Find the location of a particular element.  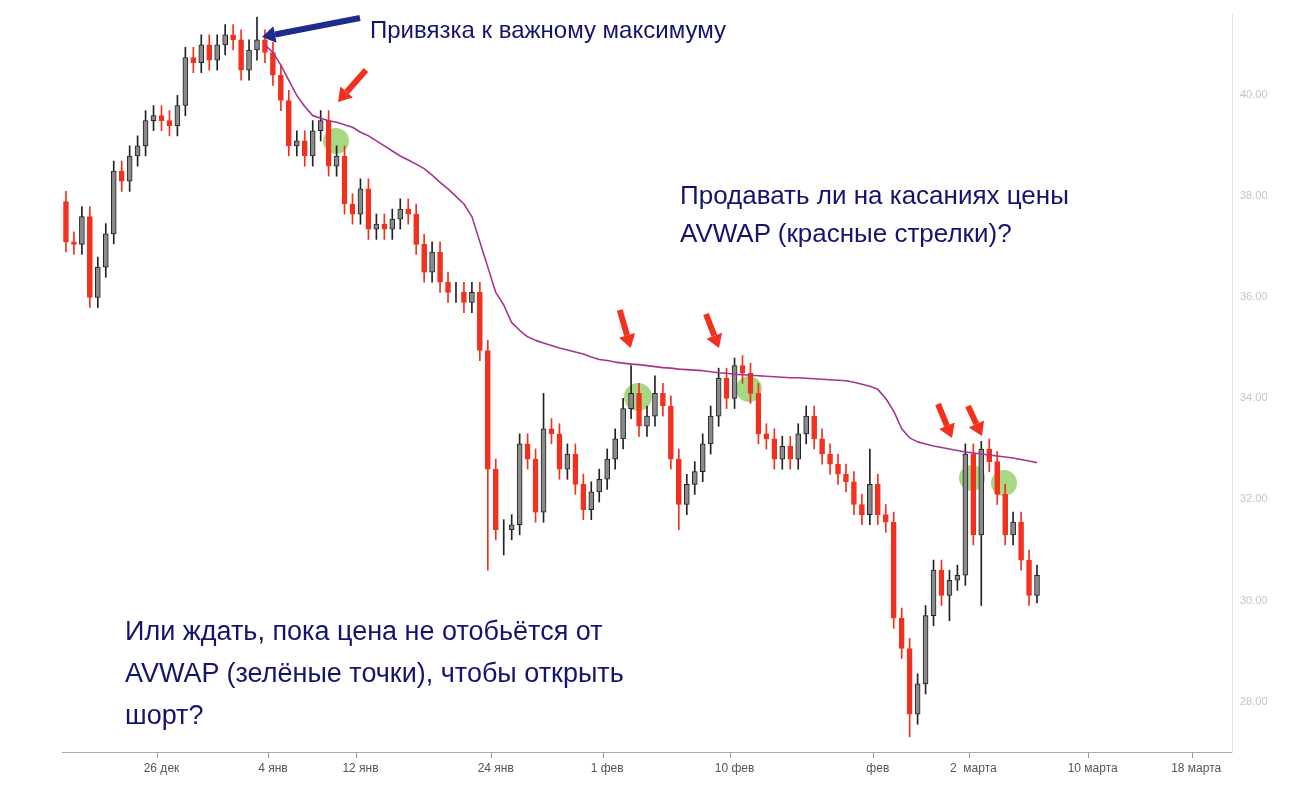

y-tick-label: 36.00 is located at coordinates (1254, 296).